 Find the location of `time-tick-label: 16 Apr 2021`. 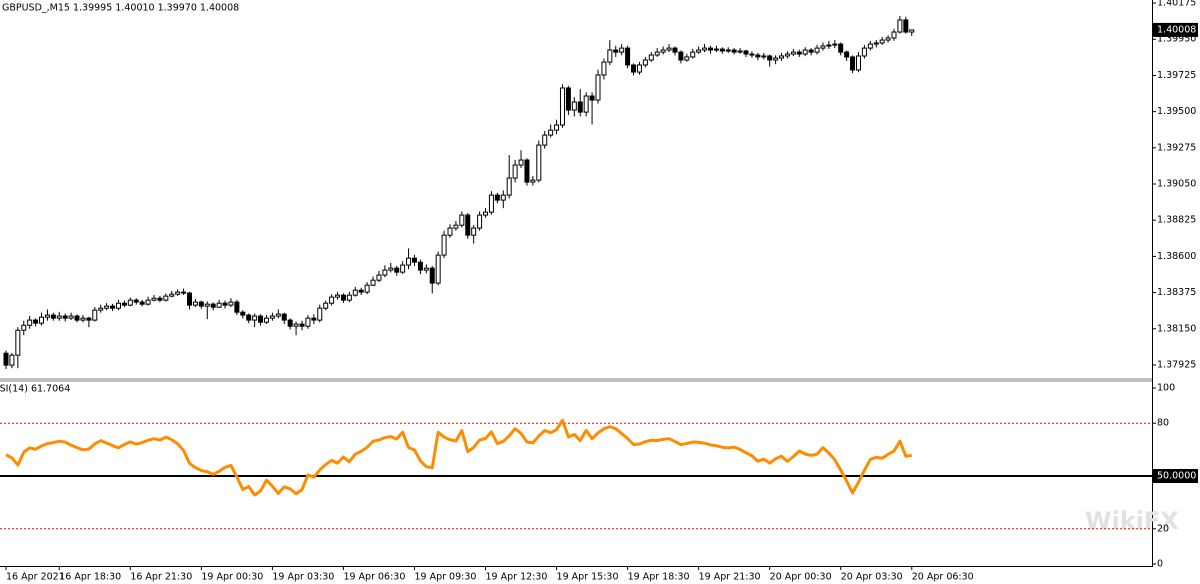

time-tick-label: 16 Apr 2021 is located at coordinates (35, 577).